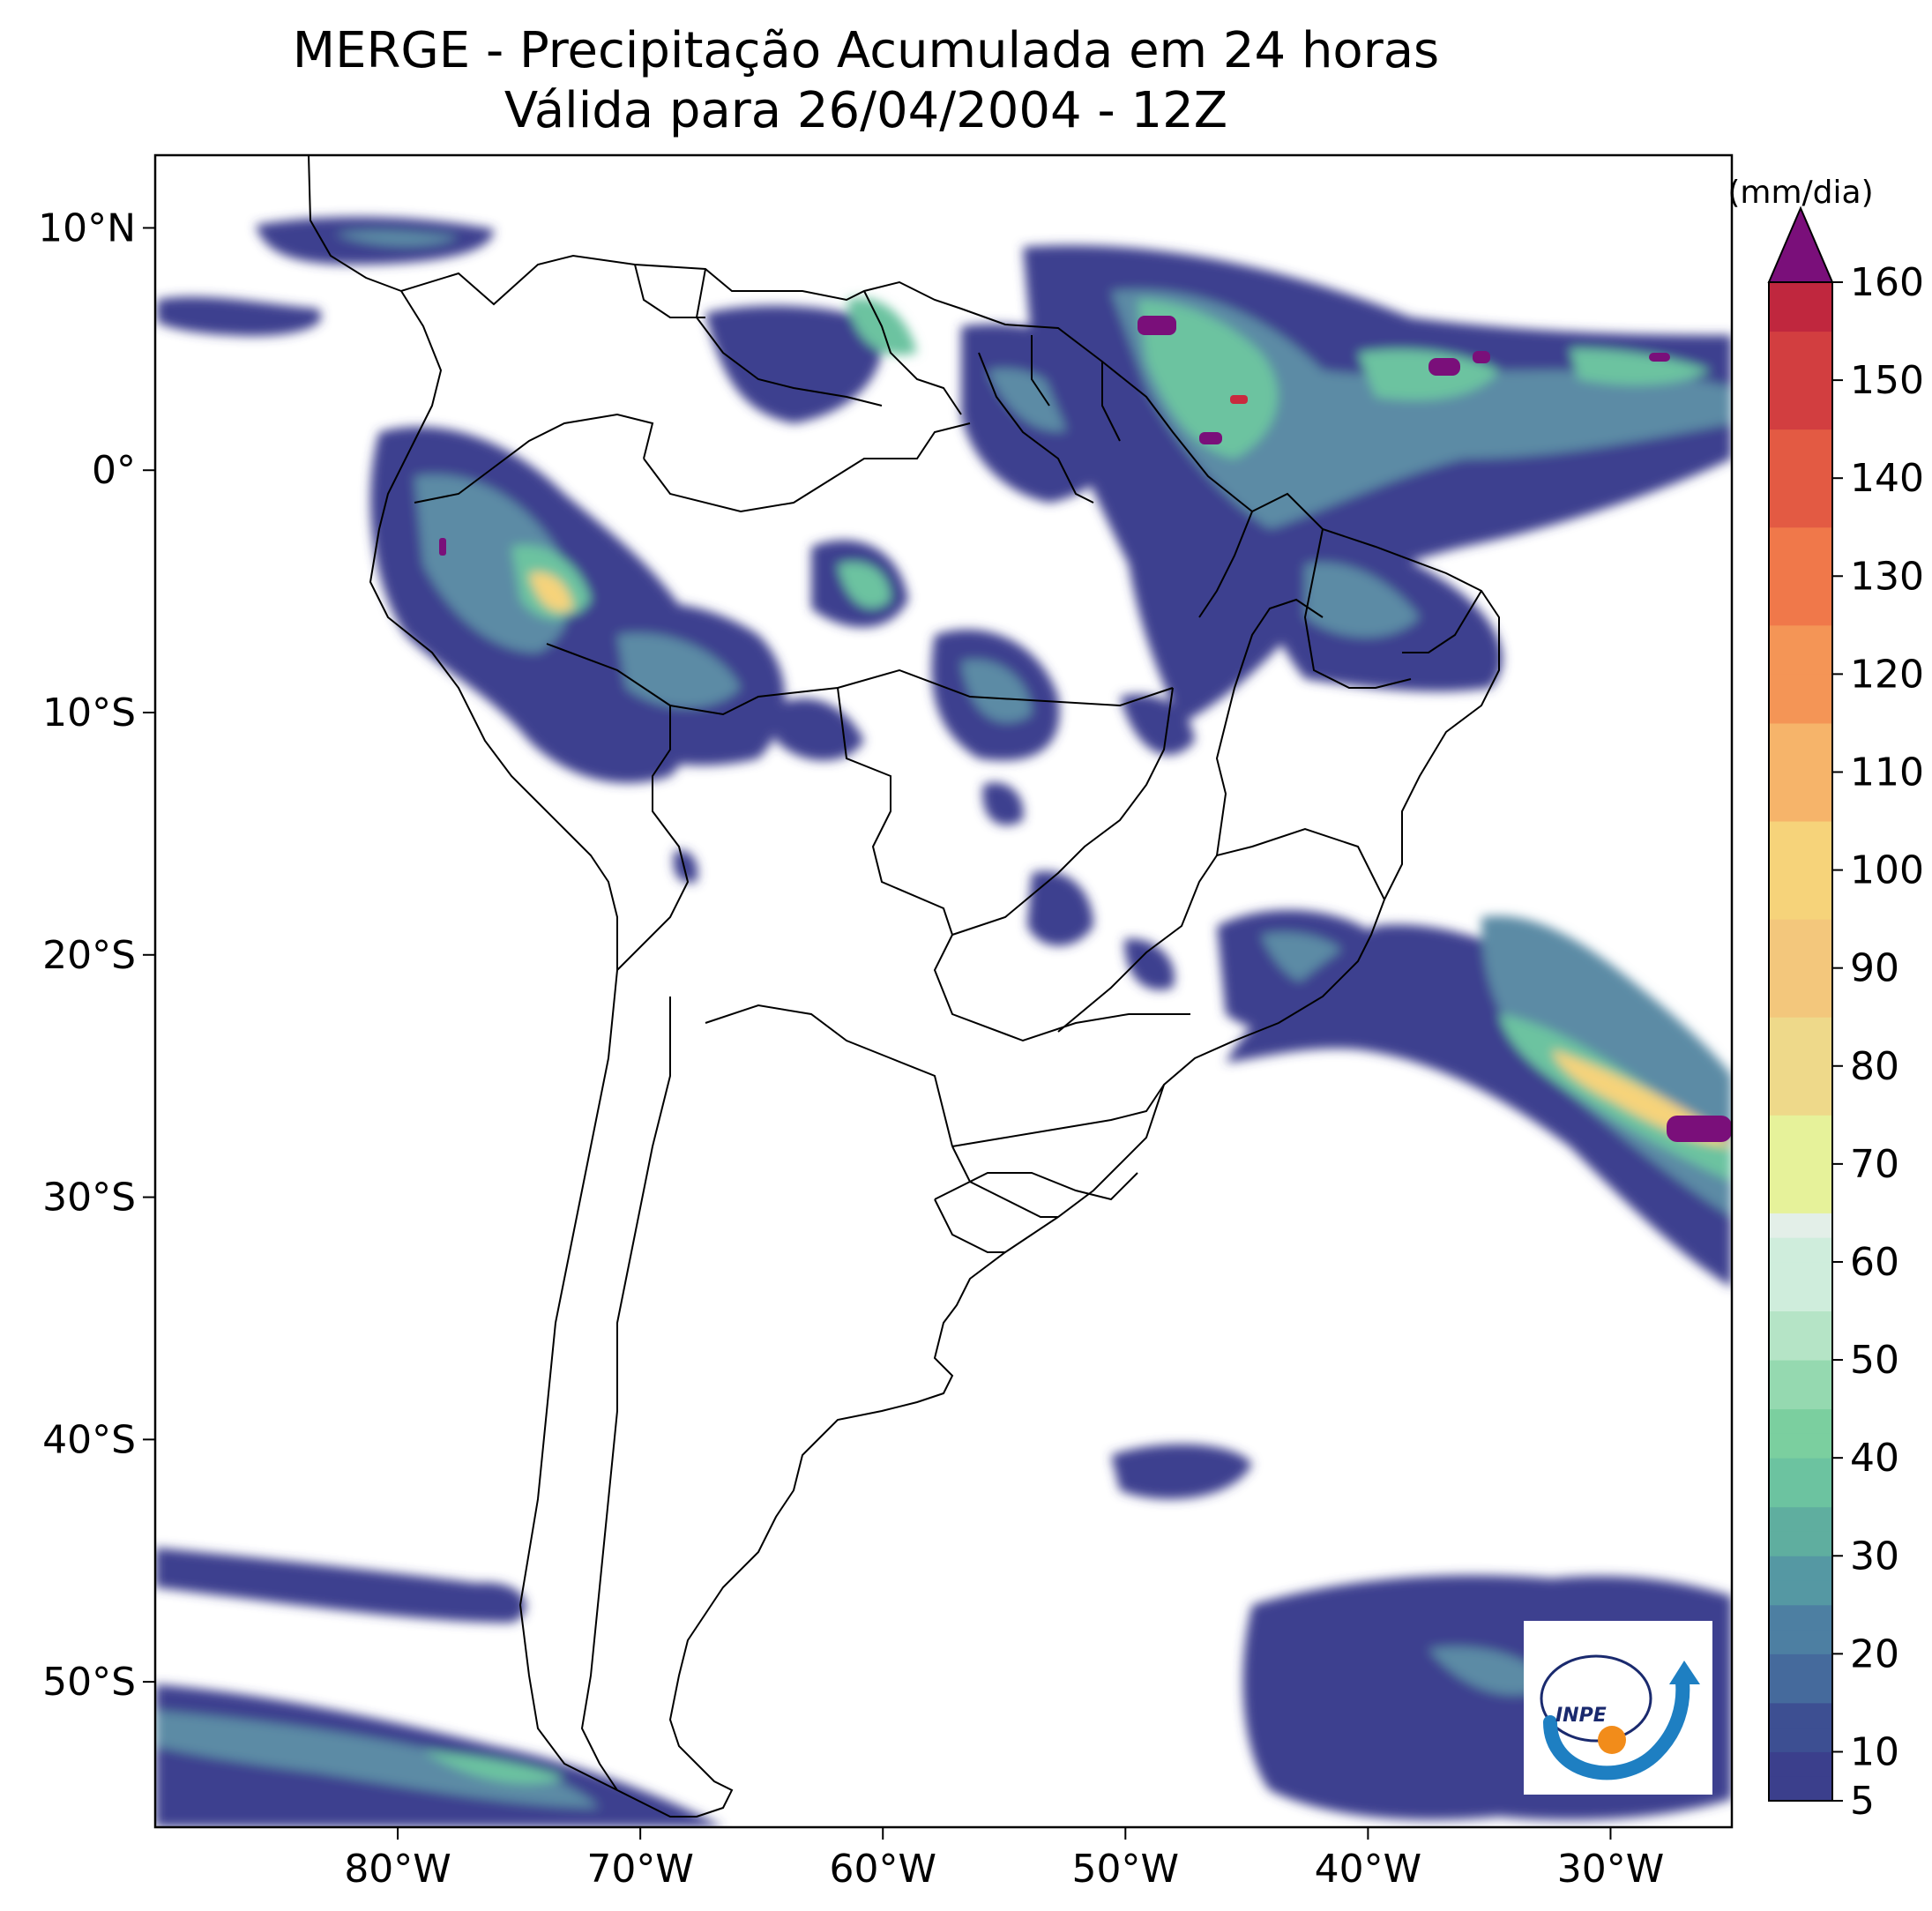  Describe the element at coordinates (1874, 1263) in the screenshot. I see `colorbar-tick-label: 60` at that location.